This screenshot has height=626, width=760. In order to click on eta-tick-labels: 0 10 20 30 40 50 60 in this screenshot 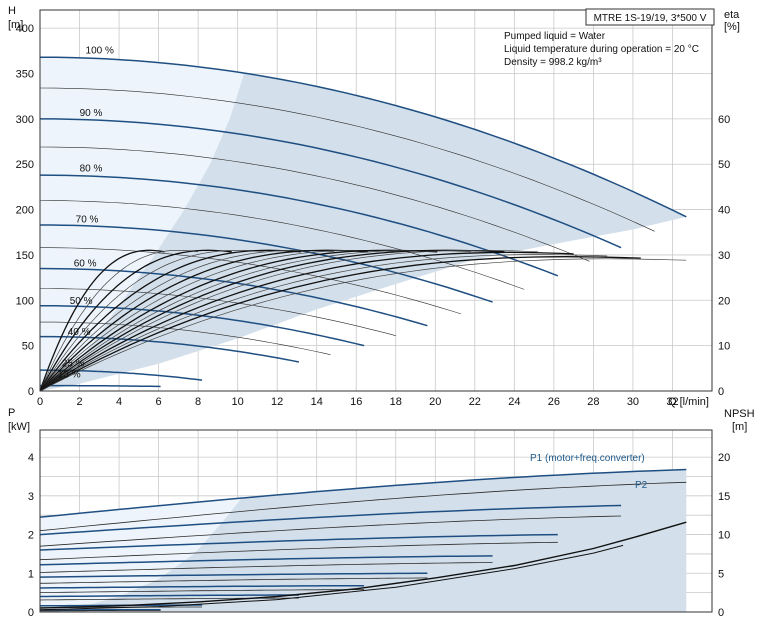, I will do `click(724, 256)`.